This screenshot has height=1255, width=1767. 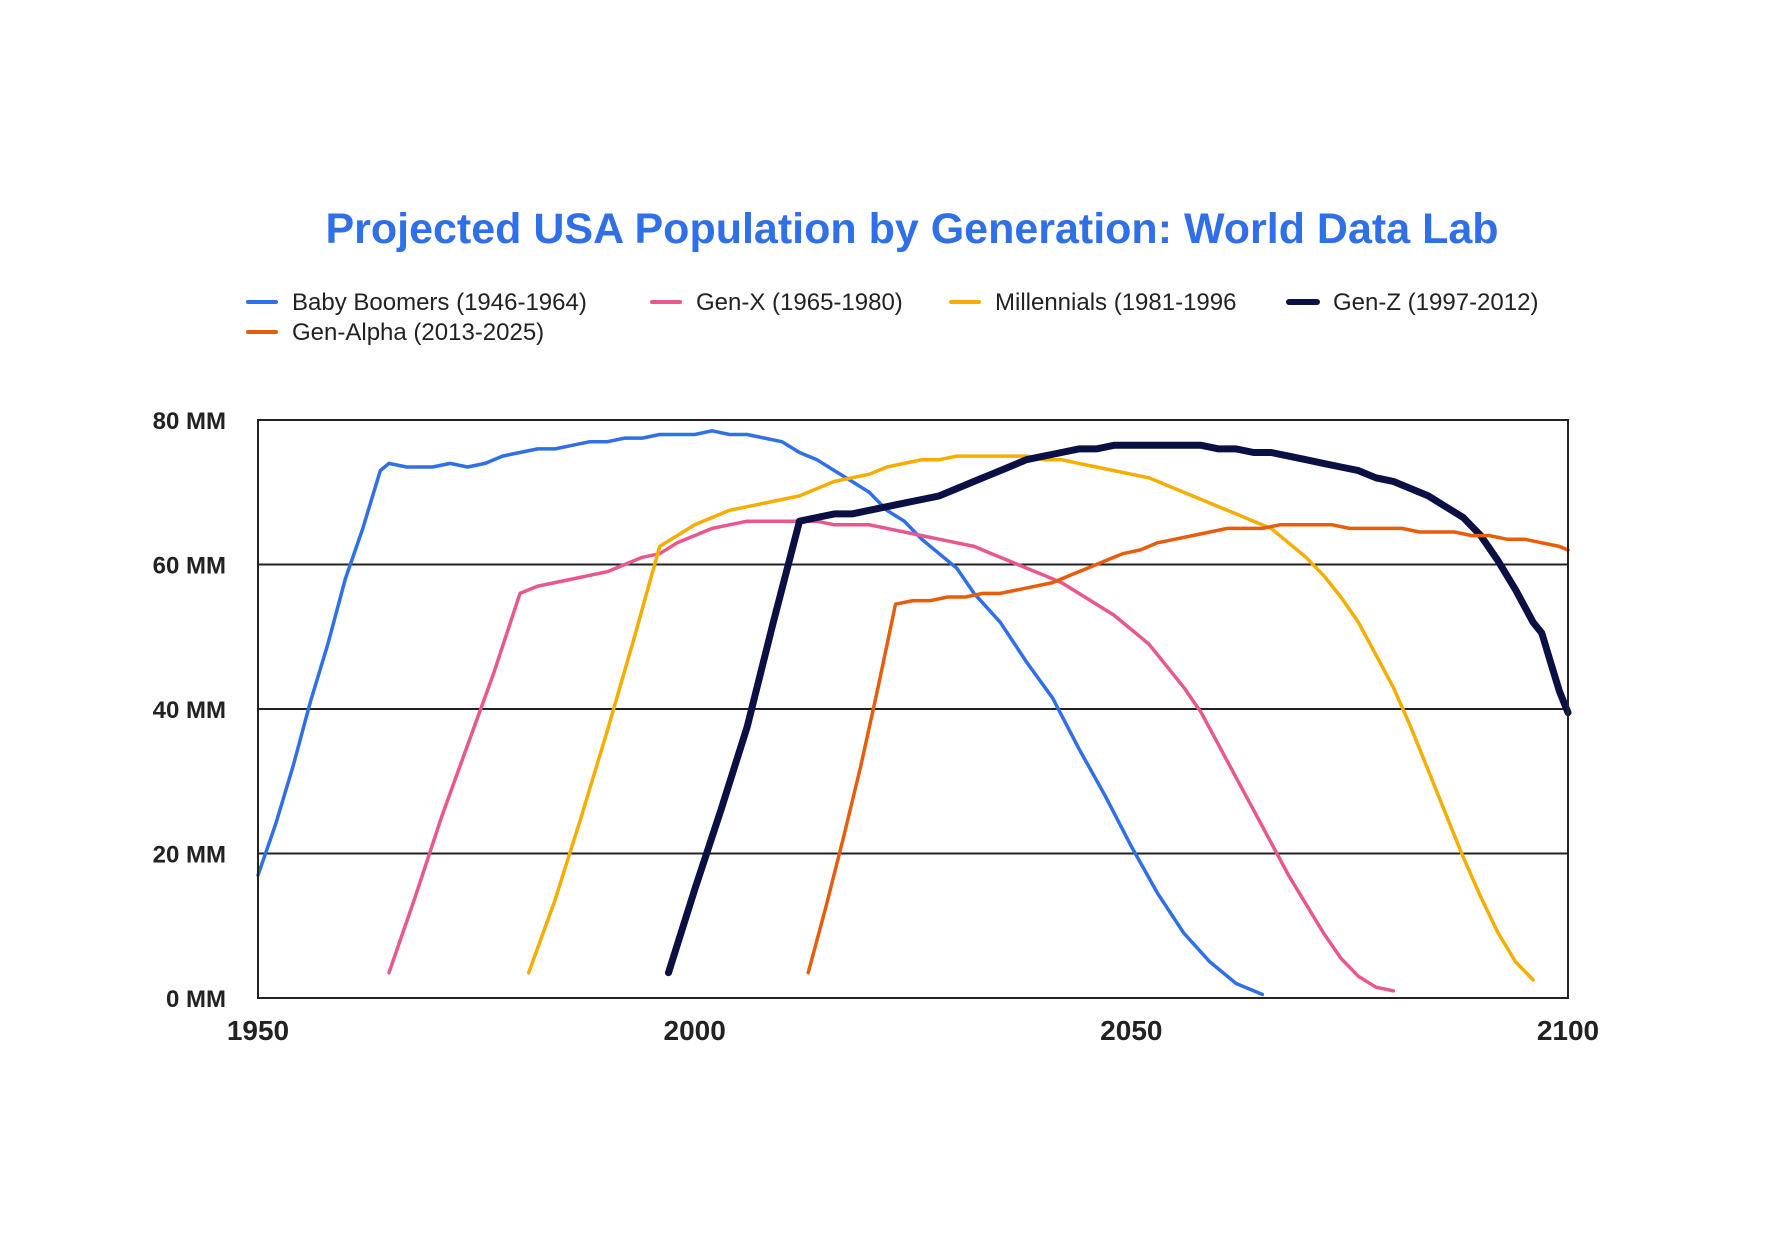 I want to click on y-tick-label-40: 40 MM, so click(x=189, y=710).